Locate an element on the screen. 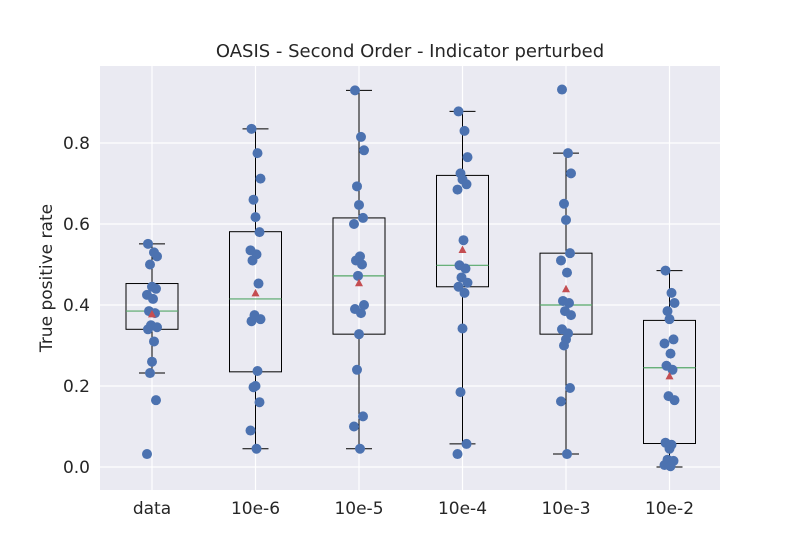 The height and width of the screenshot is (550, 800). y-tick-label: 0.0 is located at coordinates (76, 468).